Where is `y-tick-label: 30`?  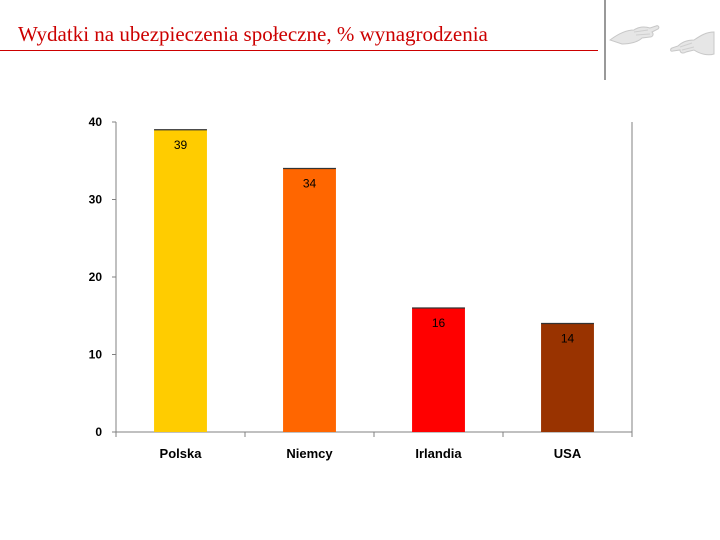 y-tick-label: 30 is located at coordinates (96, 200).